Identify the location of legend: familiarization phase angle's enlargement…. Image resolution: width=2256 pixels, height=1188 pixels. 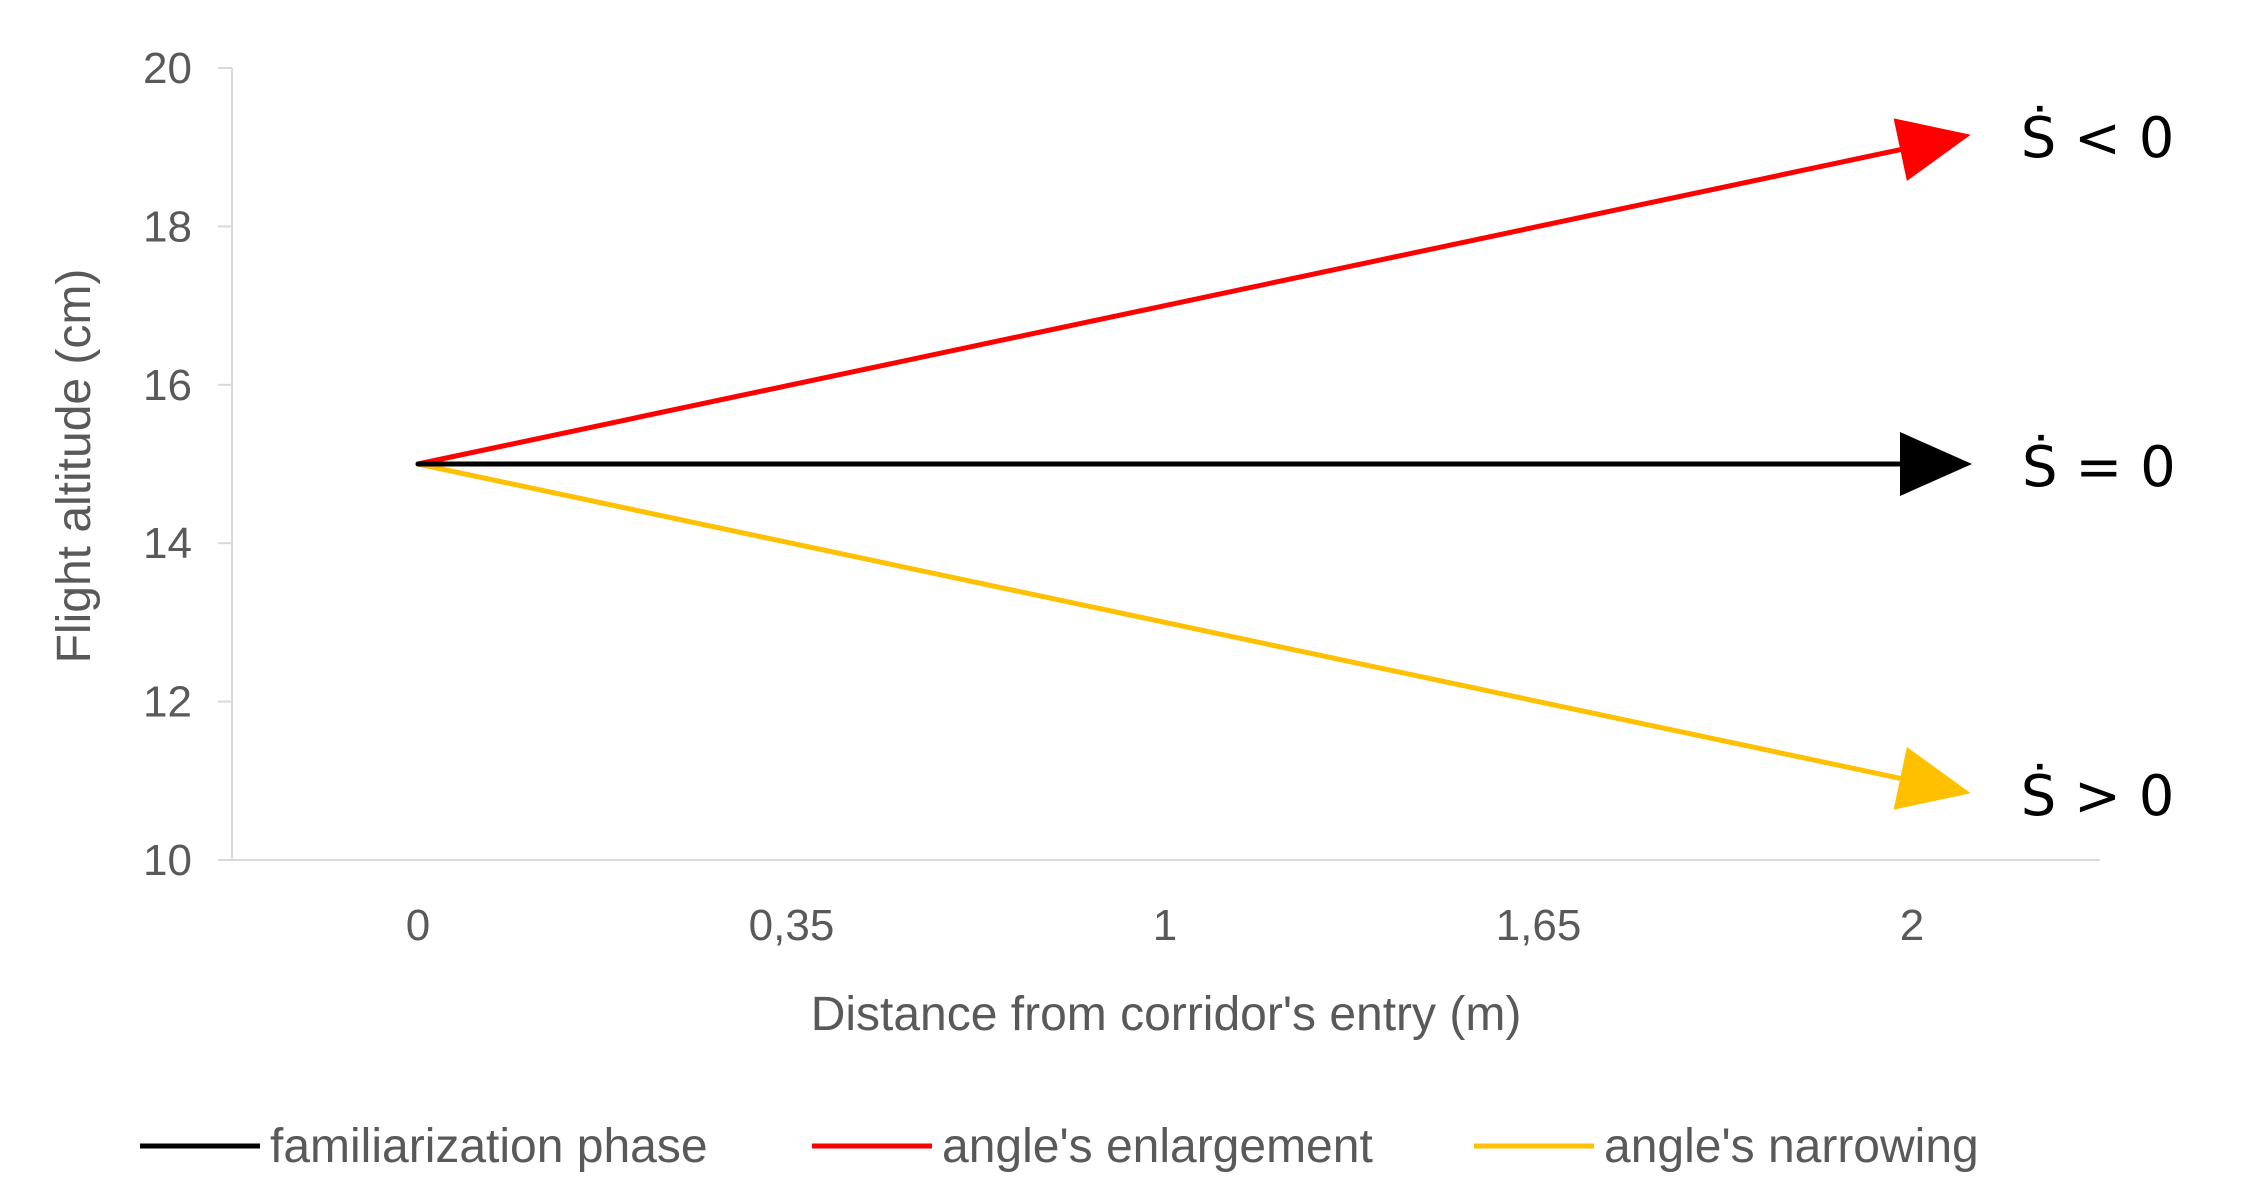
(1059, 1146).